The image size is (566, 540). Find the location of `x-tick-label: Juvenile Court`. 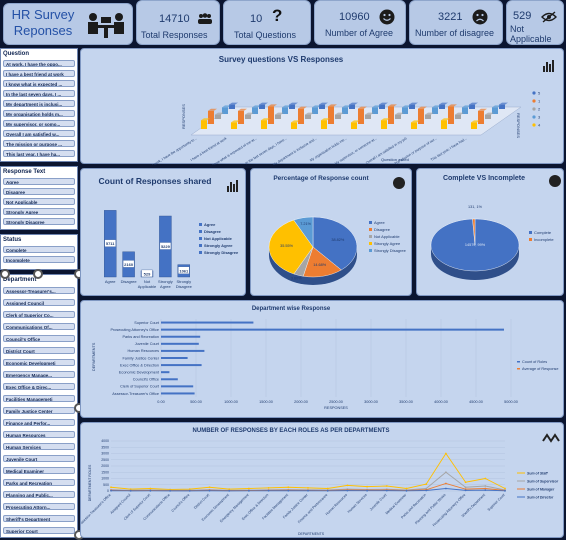

x-tick-label: Juvenile Court is located at coordinates (378, 502).